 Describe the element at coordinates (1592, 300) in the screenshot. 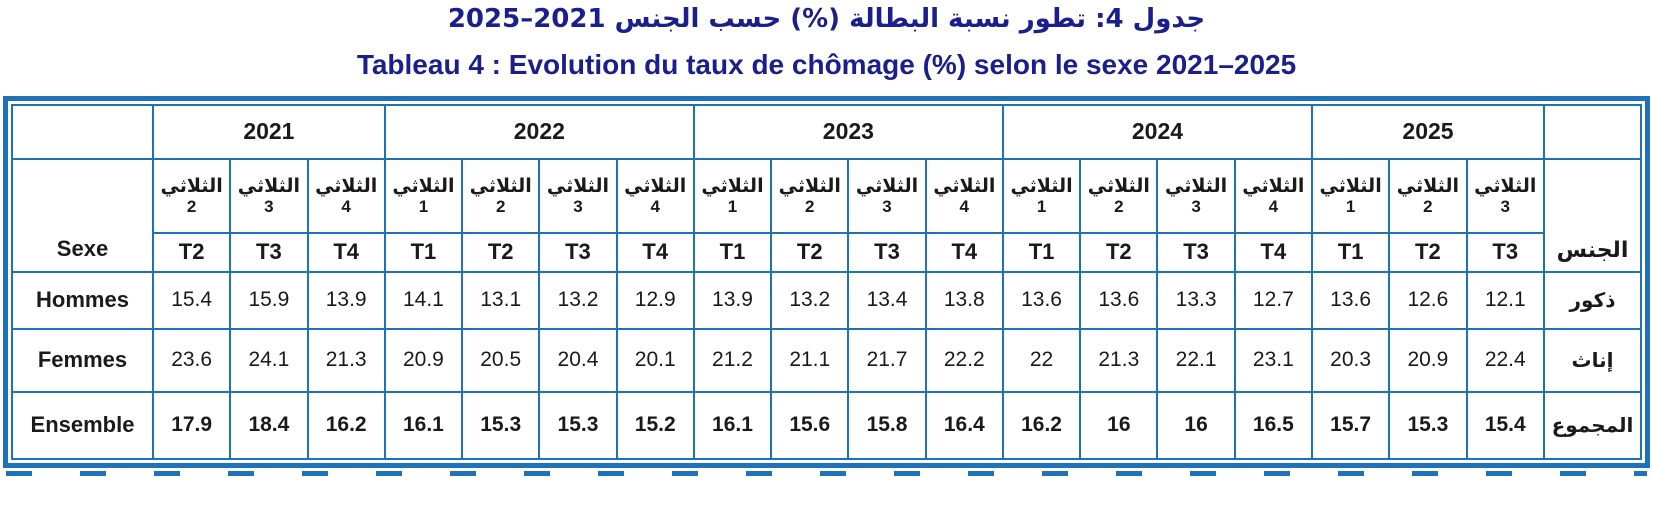

I see `row-label-arabic: ذكور` at that location.